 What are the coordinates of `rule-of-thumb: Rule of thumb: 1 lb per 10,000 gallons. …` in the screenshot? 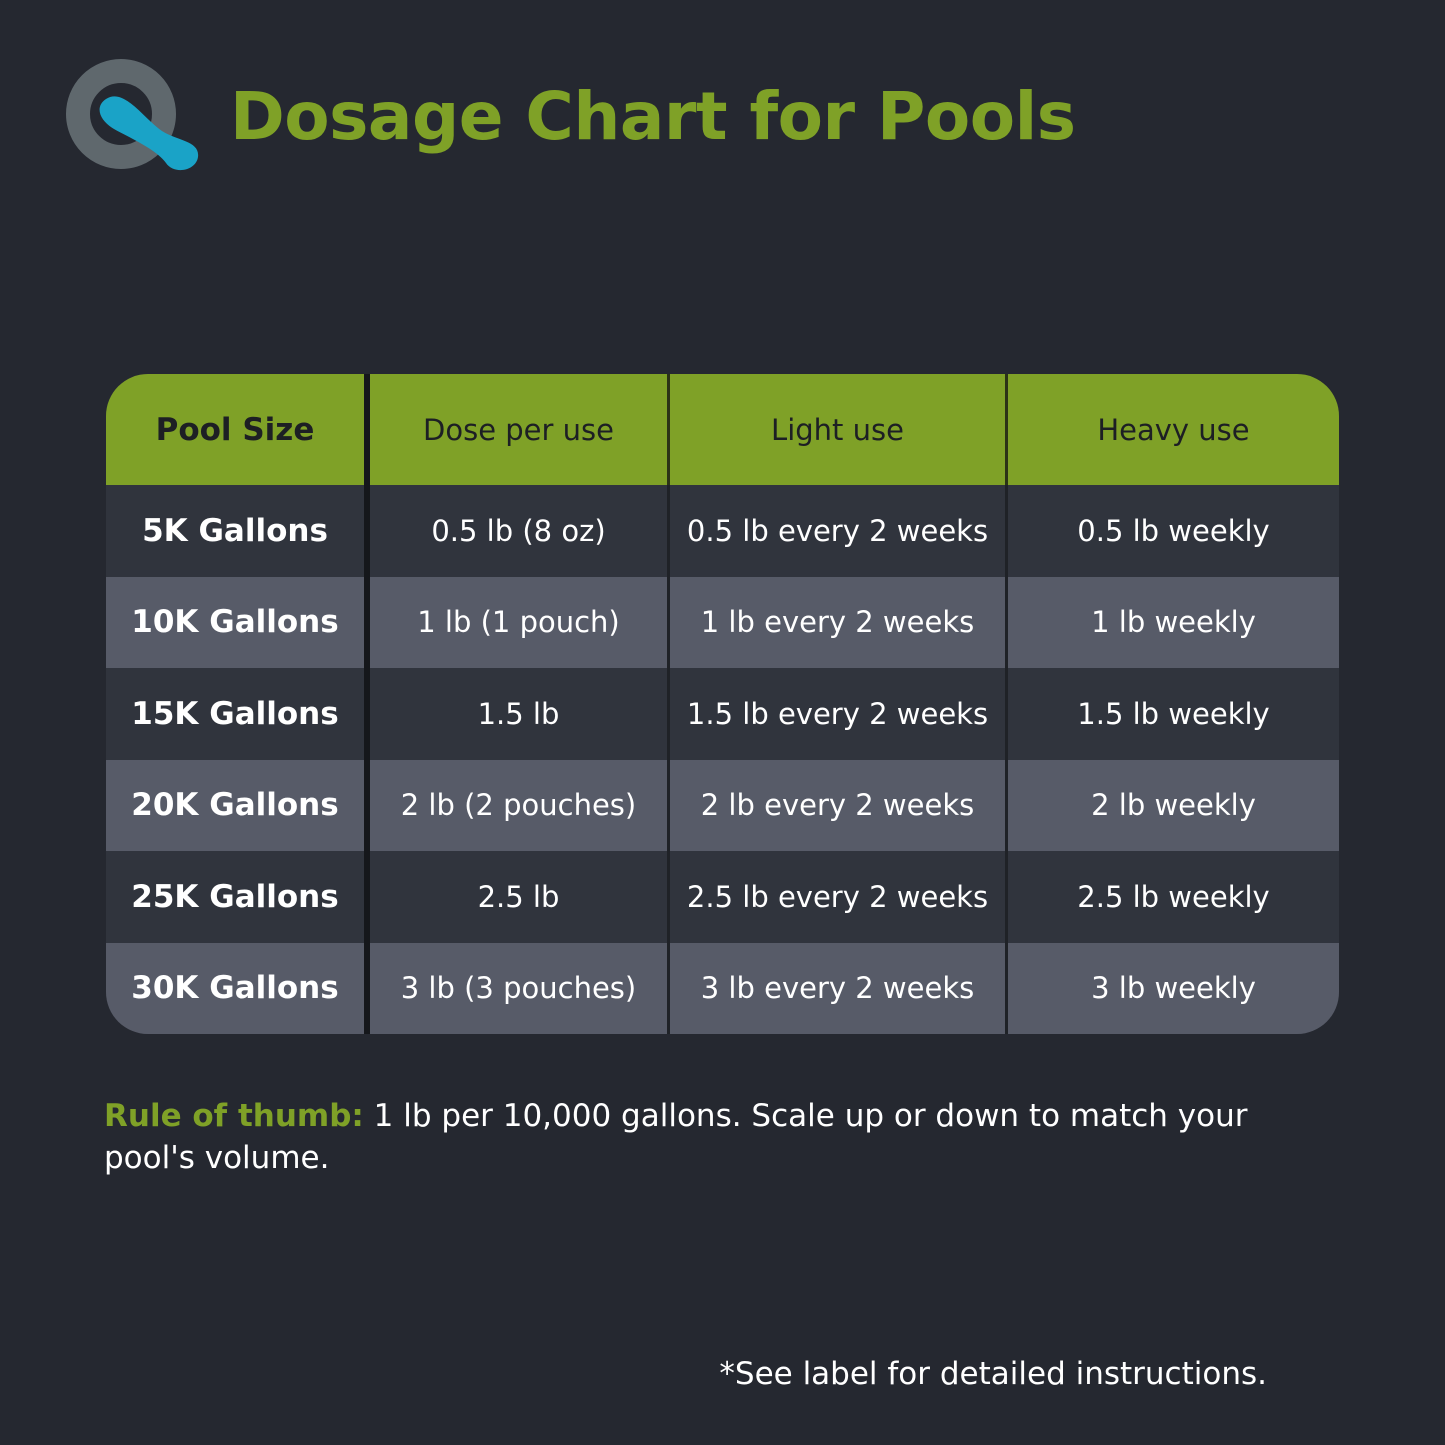 It's located at (704, 1137).